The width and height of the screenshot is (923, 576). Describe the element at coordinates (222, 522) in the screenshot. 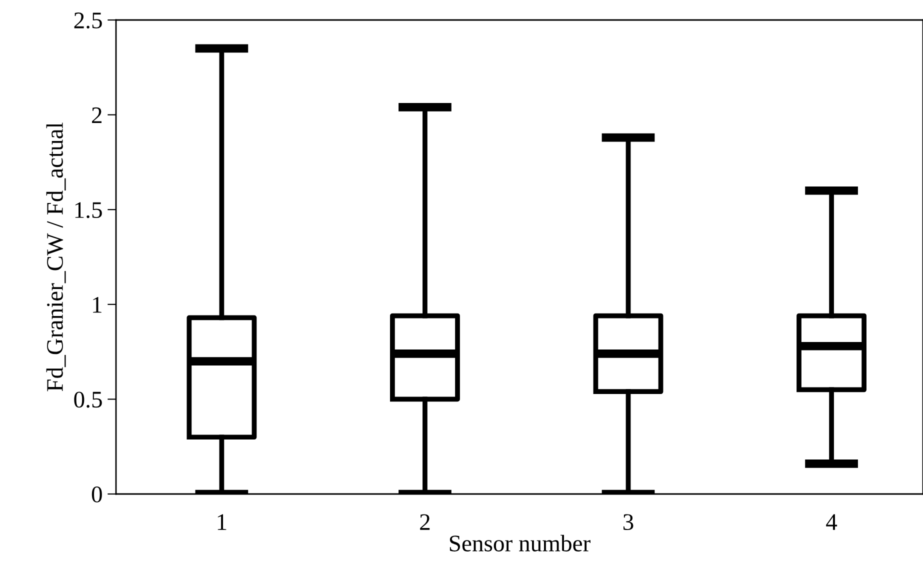

I see `x-tick-label: 1` at that location.